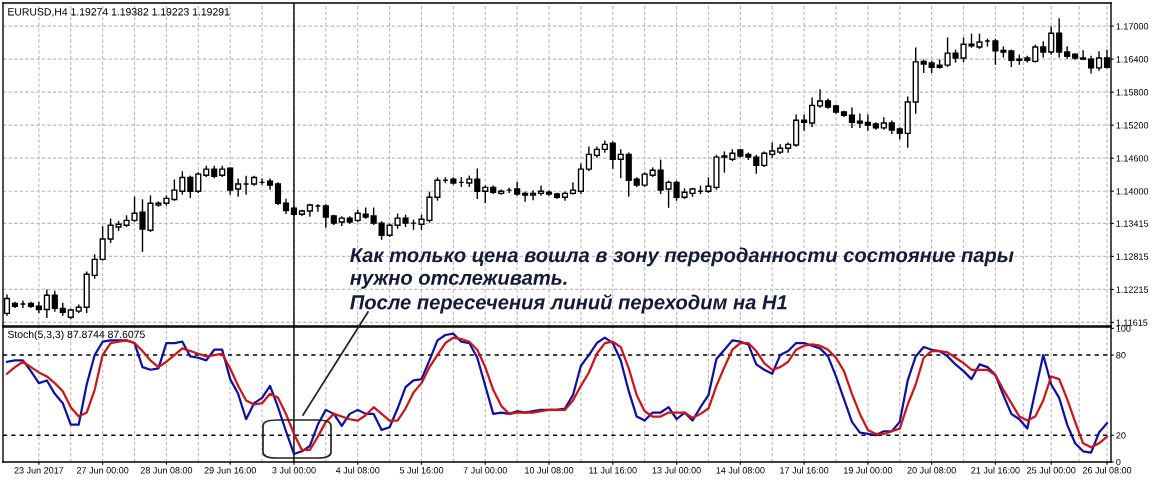 This screenshot has width=1154, height=483. I want to click on x-tick-label: 23 Jun 2017, so click(39, 470).